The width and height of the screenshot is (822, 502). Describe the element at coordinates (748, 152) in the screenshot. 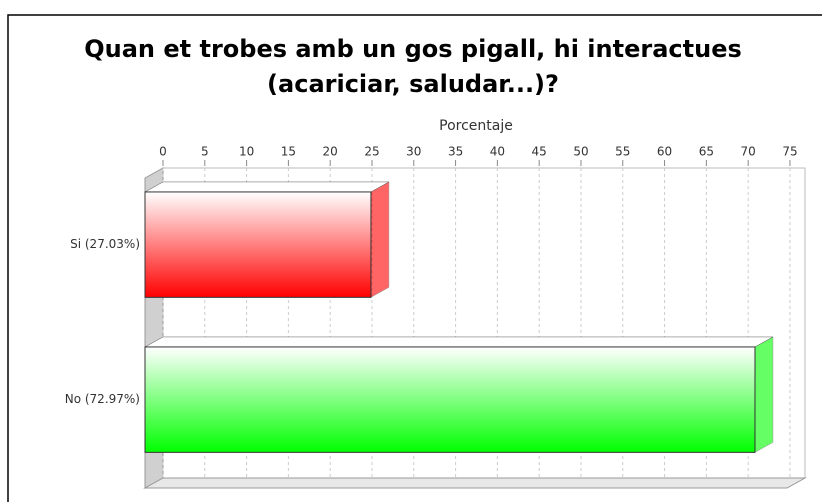

I see `x-tick-label: 70` at that location.